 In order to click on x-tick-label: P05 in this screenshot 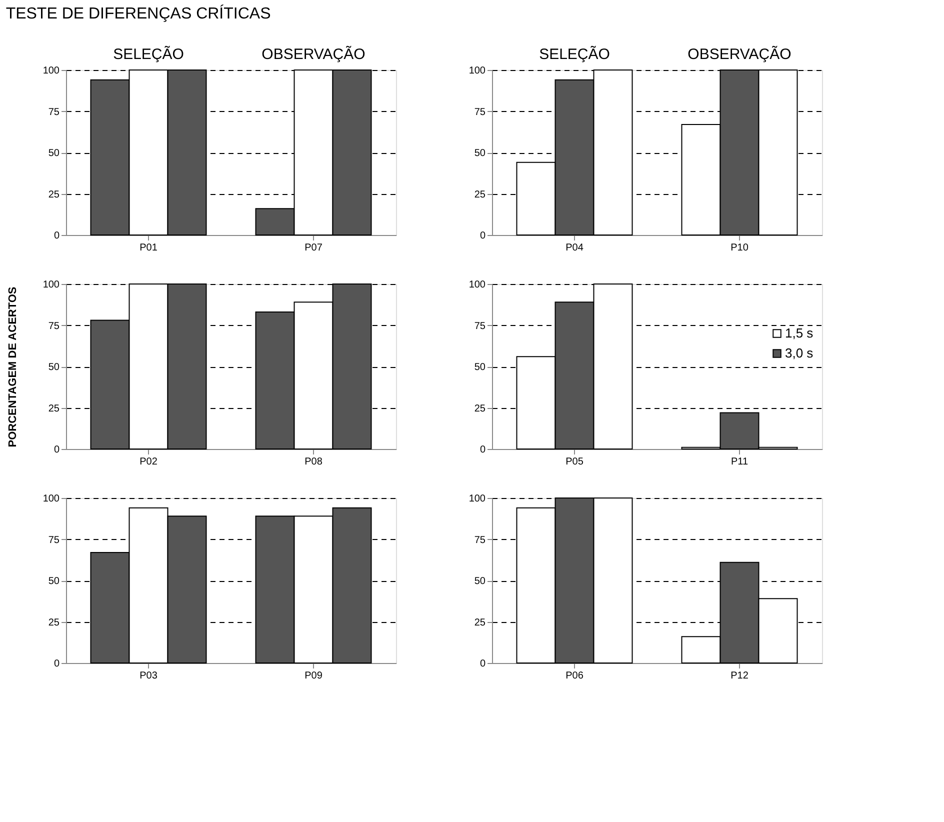, I will do `click(575, 462)`.